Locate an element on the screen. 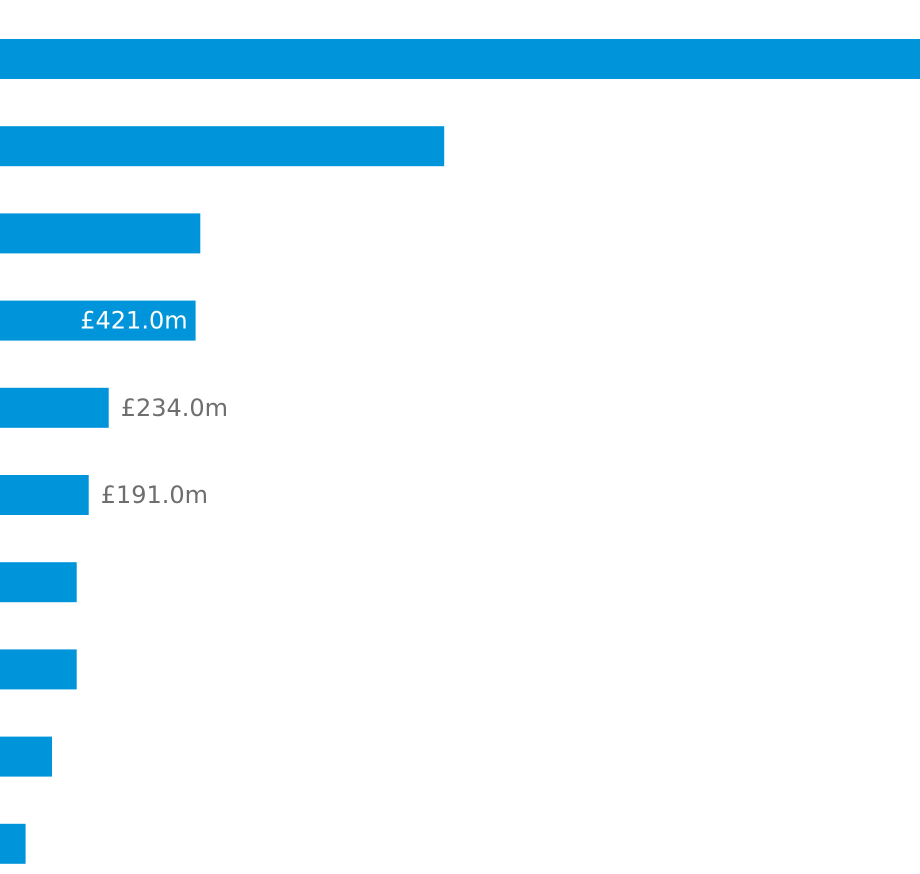 The width and height of the screenshot is (920, 874). bar-5-value-label: £234.0m is located at coordinates (174, 408).